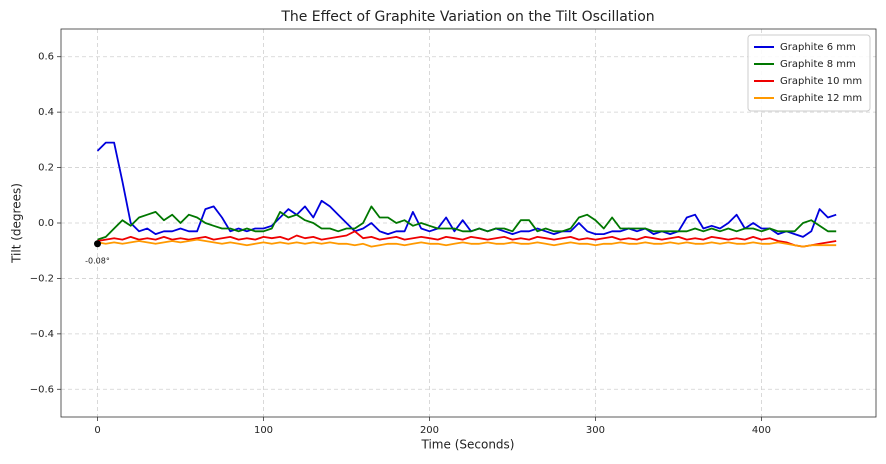 The width and height of the screenshot is (886, 464). I want to click on y-tick-label: 0.4, so click(46, 112).